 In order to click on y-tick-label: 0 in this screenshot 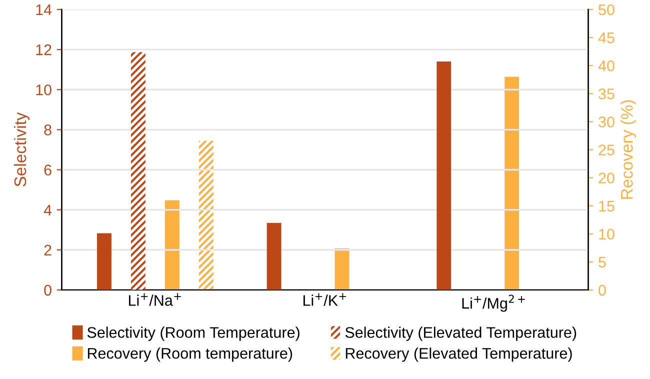, I will do `click(48, 290)`.